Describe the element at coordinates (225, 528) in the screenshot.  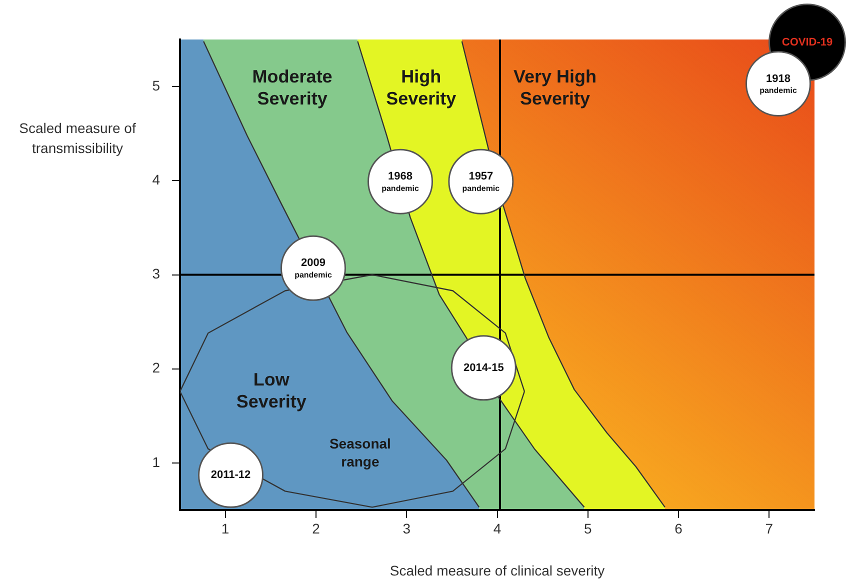
I see `x-tick-label: 1` at that location.